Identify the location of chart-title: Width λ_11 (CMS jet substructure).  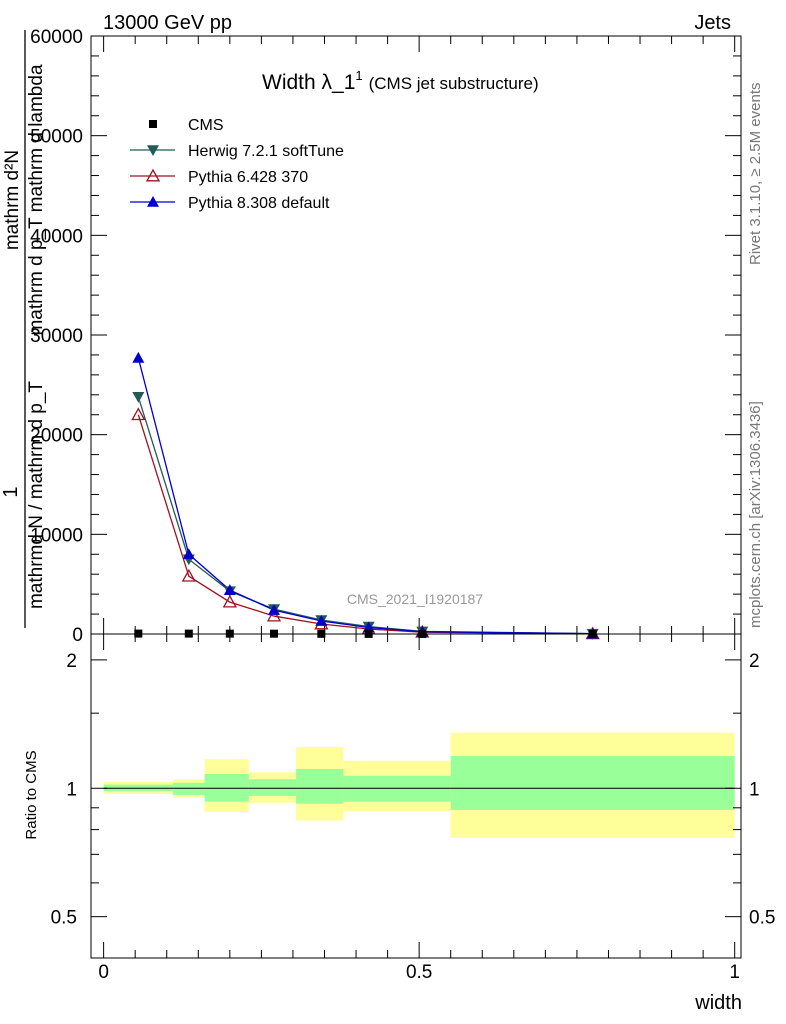
(400, 81).